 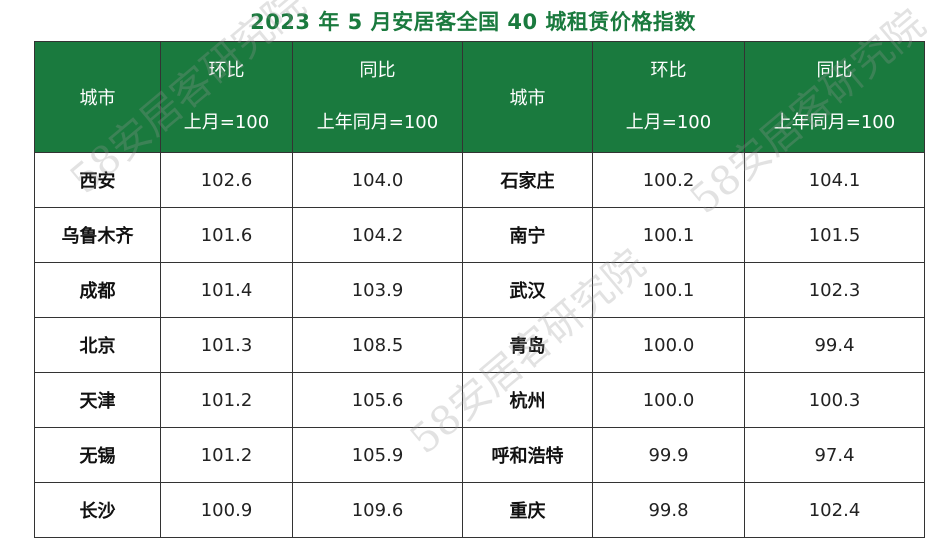 I want to click on header-mom-right: 环比 上月=100, so click(x=668, y=97).